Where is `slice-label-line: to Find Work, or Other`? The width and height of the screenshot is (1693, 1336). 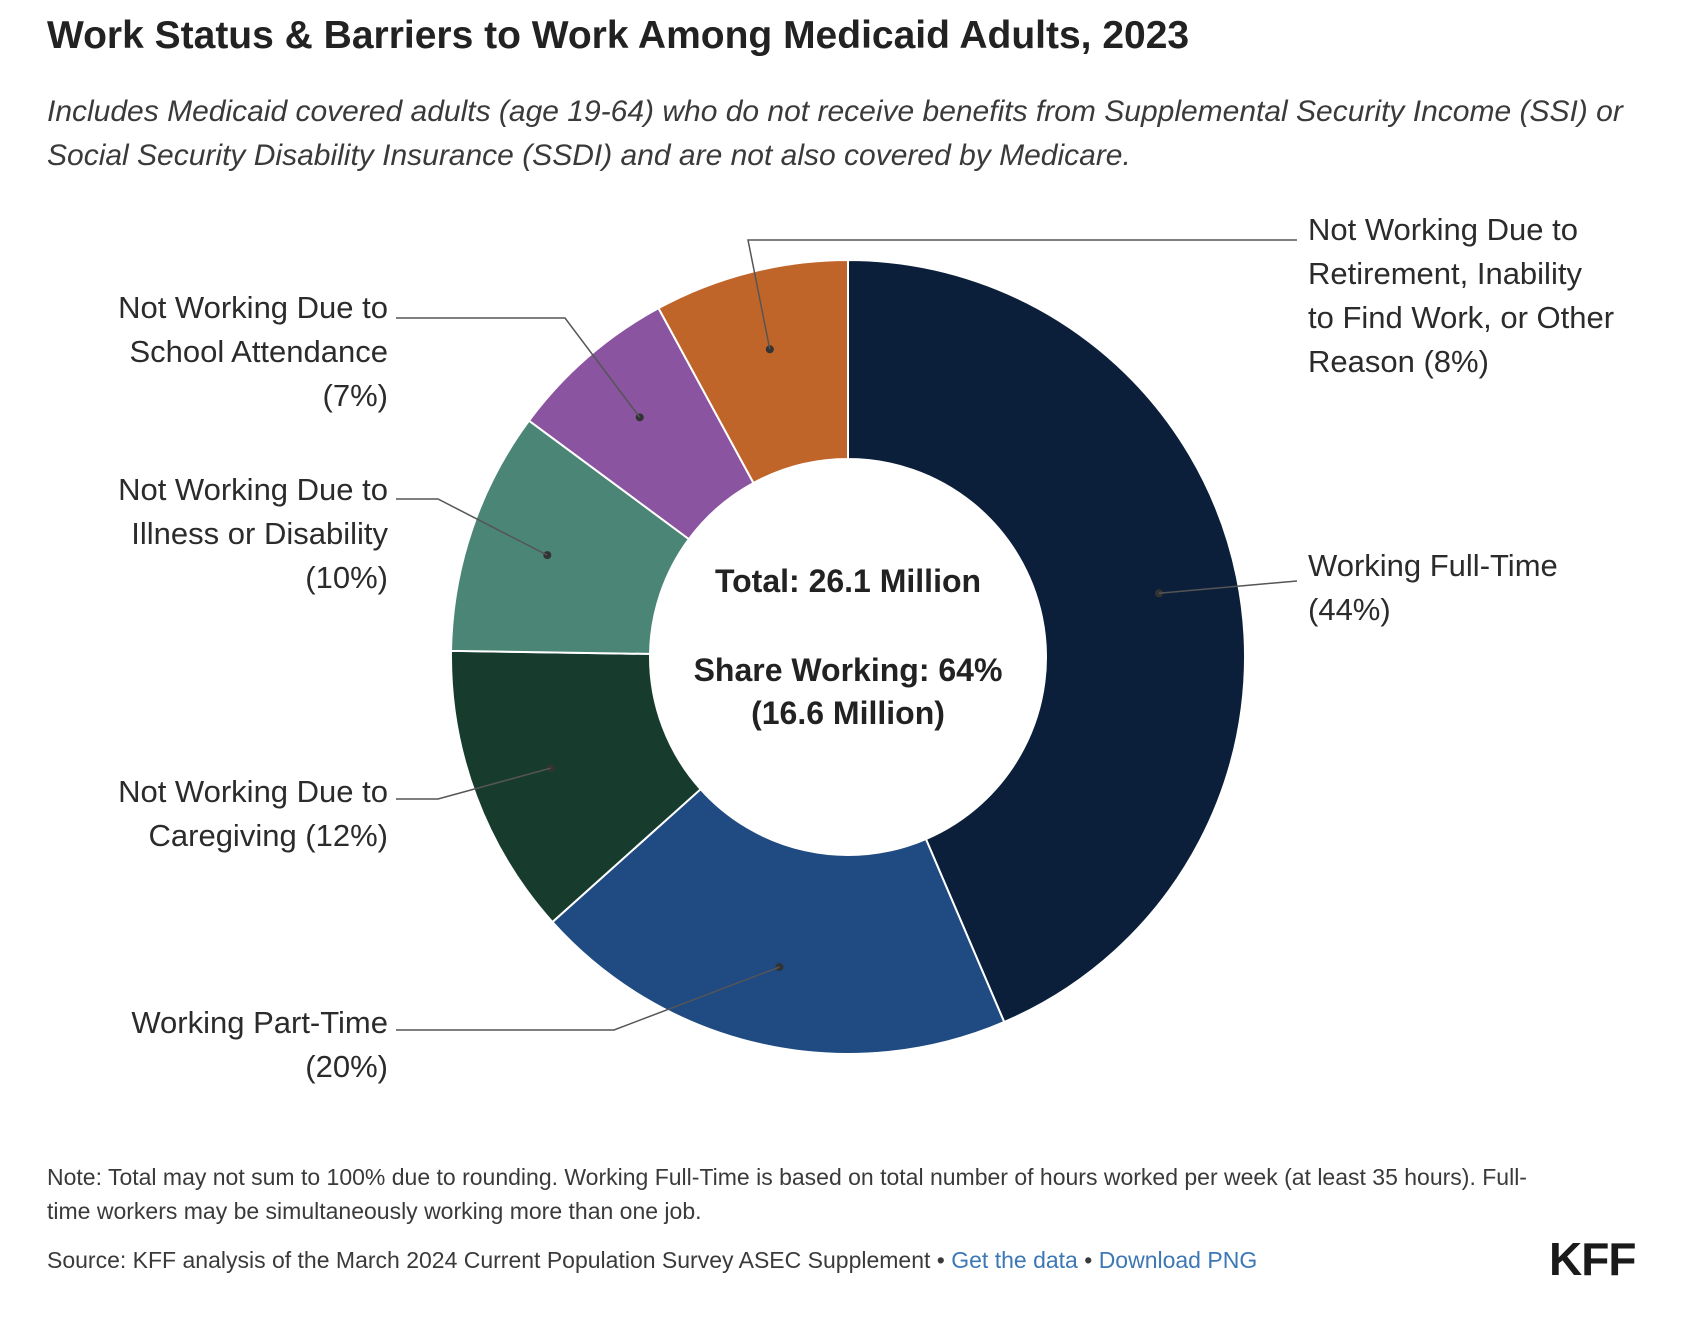
slice-label-line: to Find Work, or Other is located at coordinates (1461, 317).